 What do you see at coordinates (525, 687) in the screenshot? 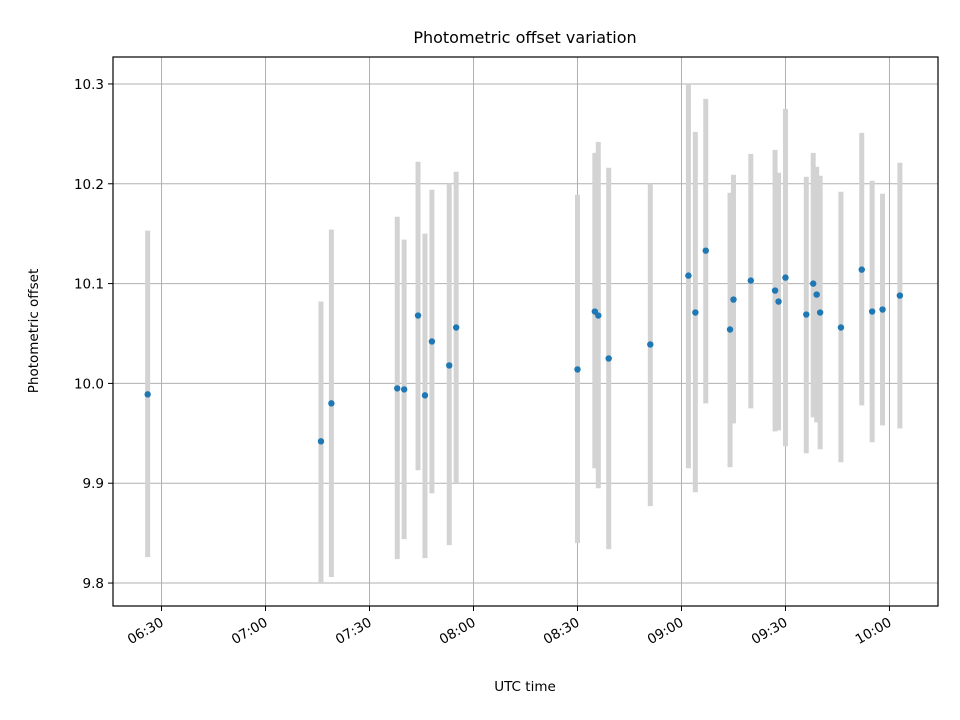
I see `x-axis-label: UTC time` at bounding box center [525, 687].